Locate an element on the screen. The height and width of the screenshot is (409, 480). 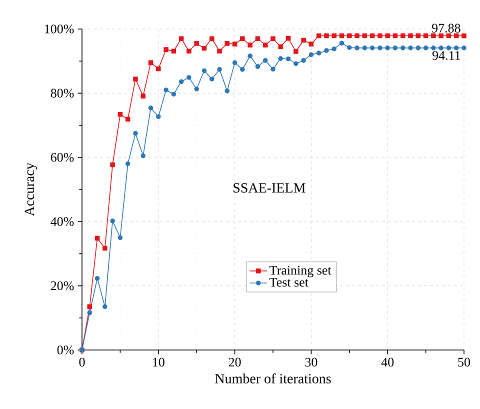
x-tick-label: 0 is located at coordinates (82, 362).